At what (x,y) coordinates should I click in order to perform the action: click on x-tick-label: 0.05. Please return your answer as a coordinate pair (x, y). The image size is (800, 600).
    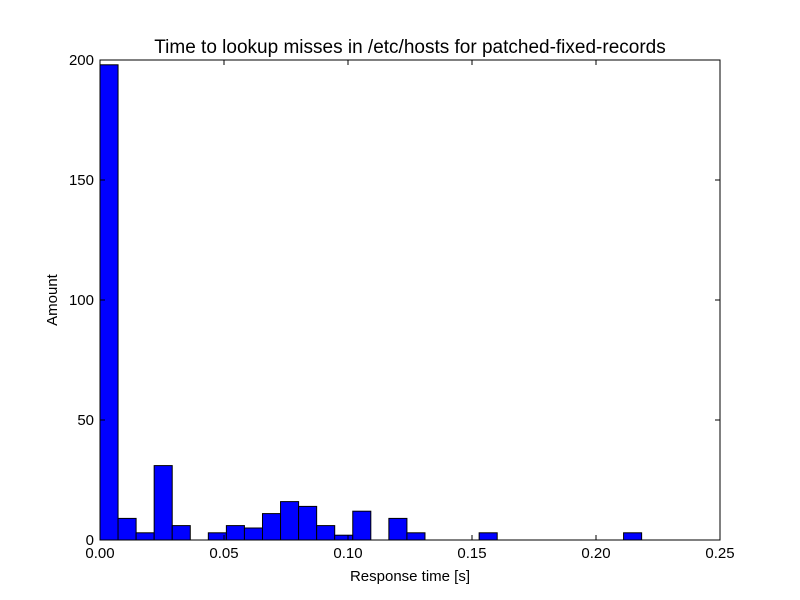
    Looking at the image, I should click on (223, 553).